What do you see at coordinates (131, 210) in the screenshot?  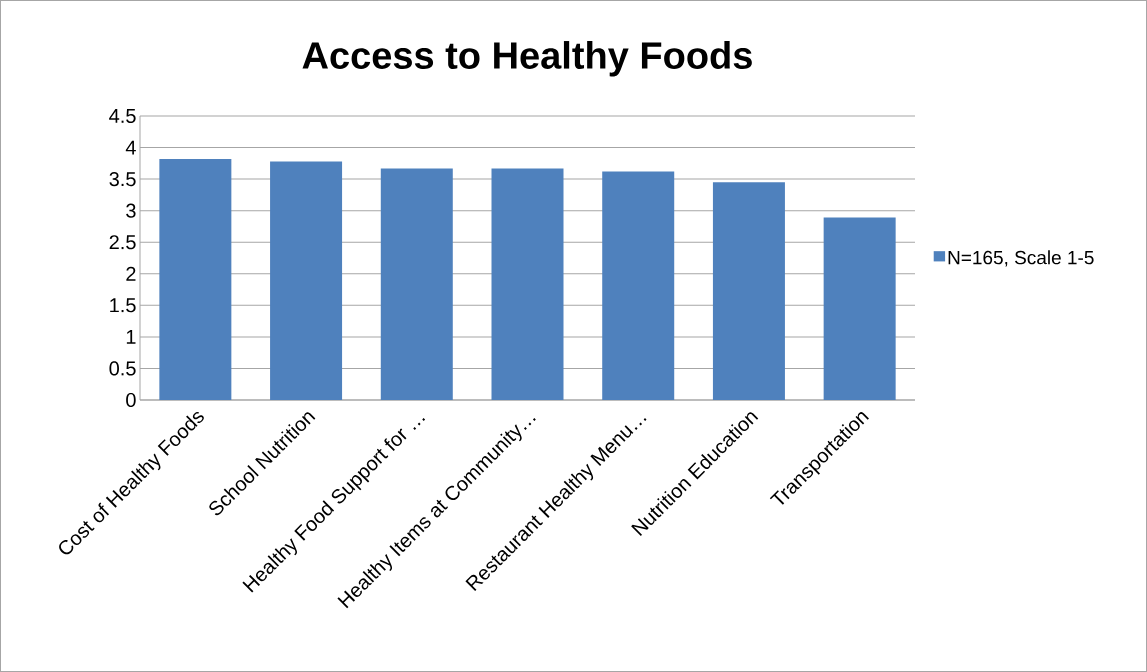 I see `y-tick-label: 3` at bounding box center [131, 210].